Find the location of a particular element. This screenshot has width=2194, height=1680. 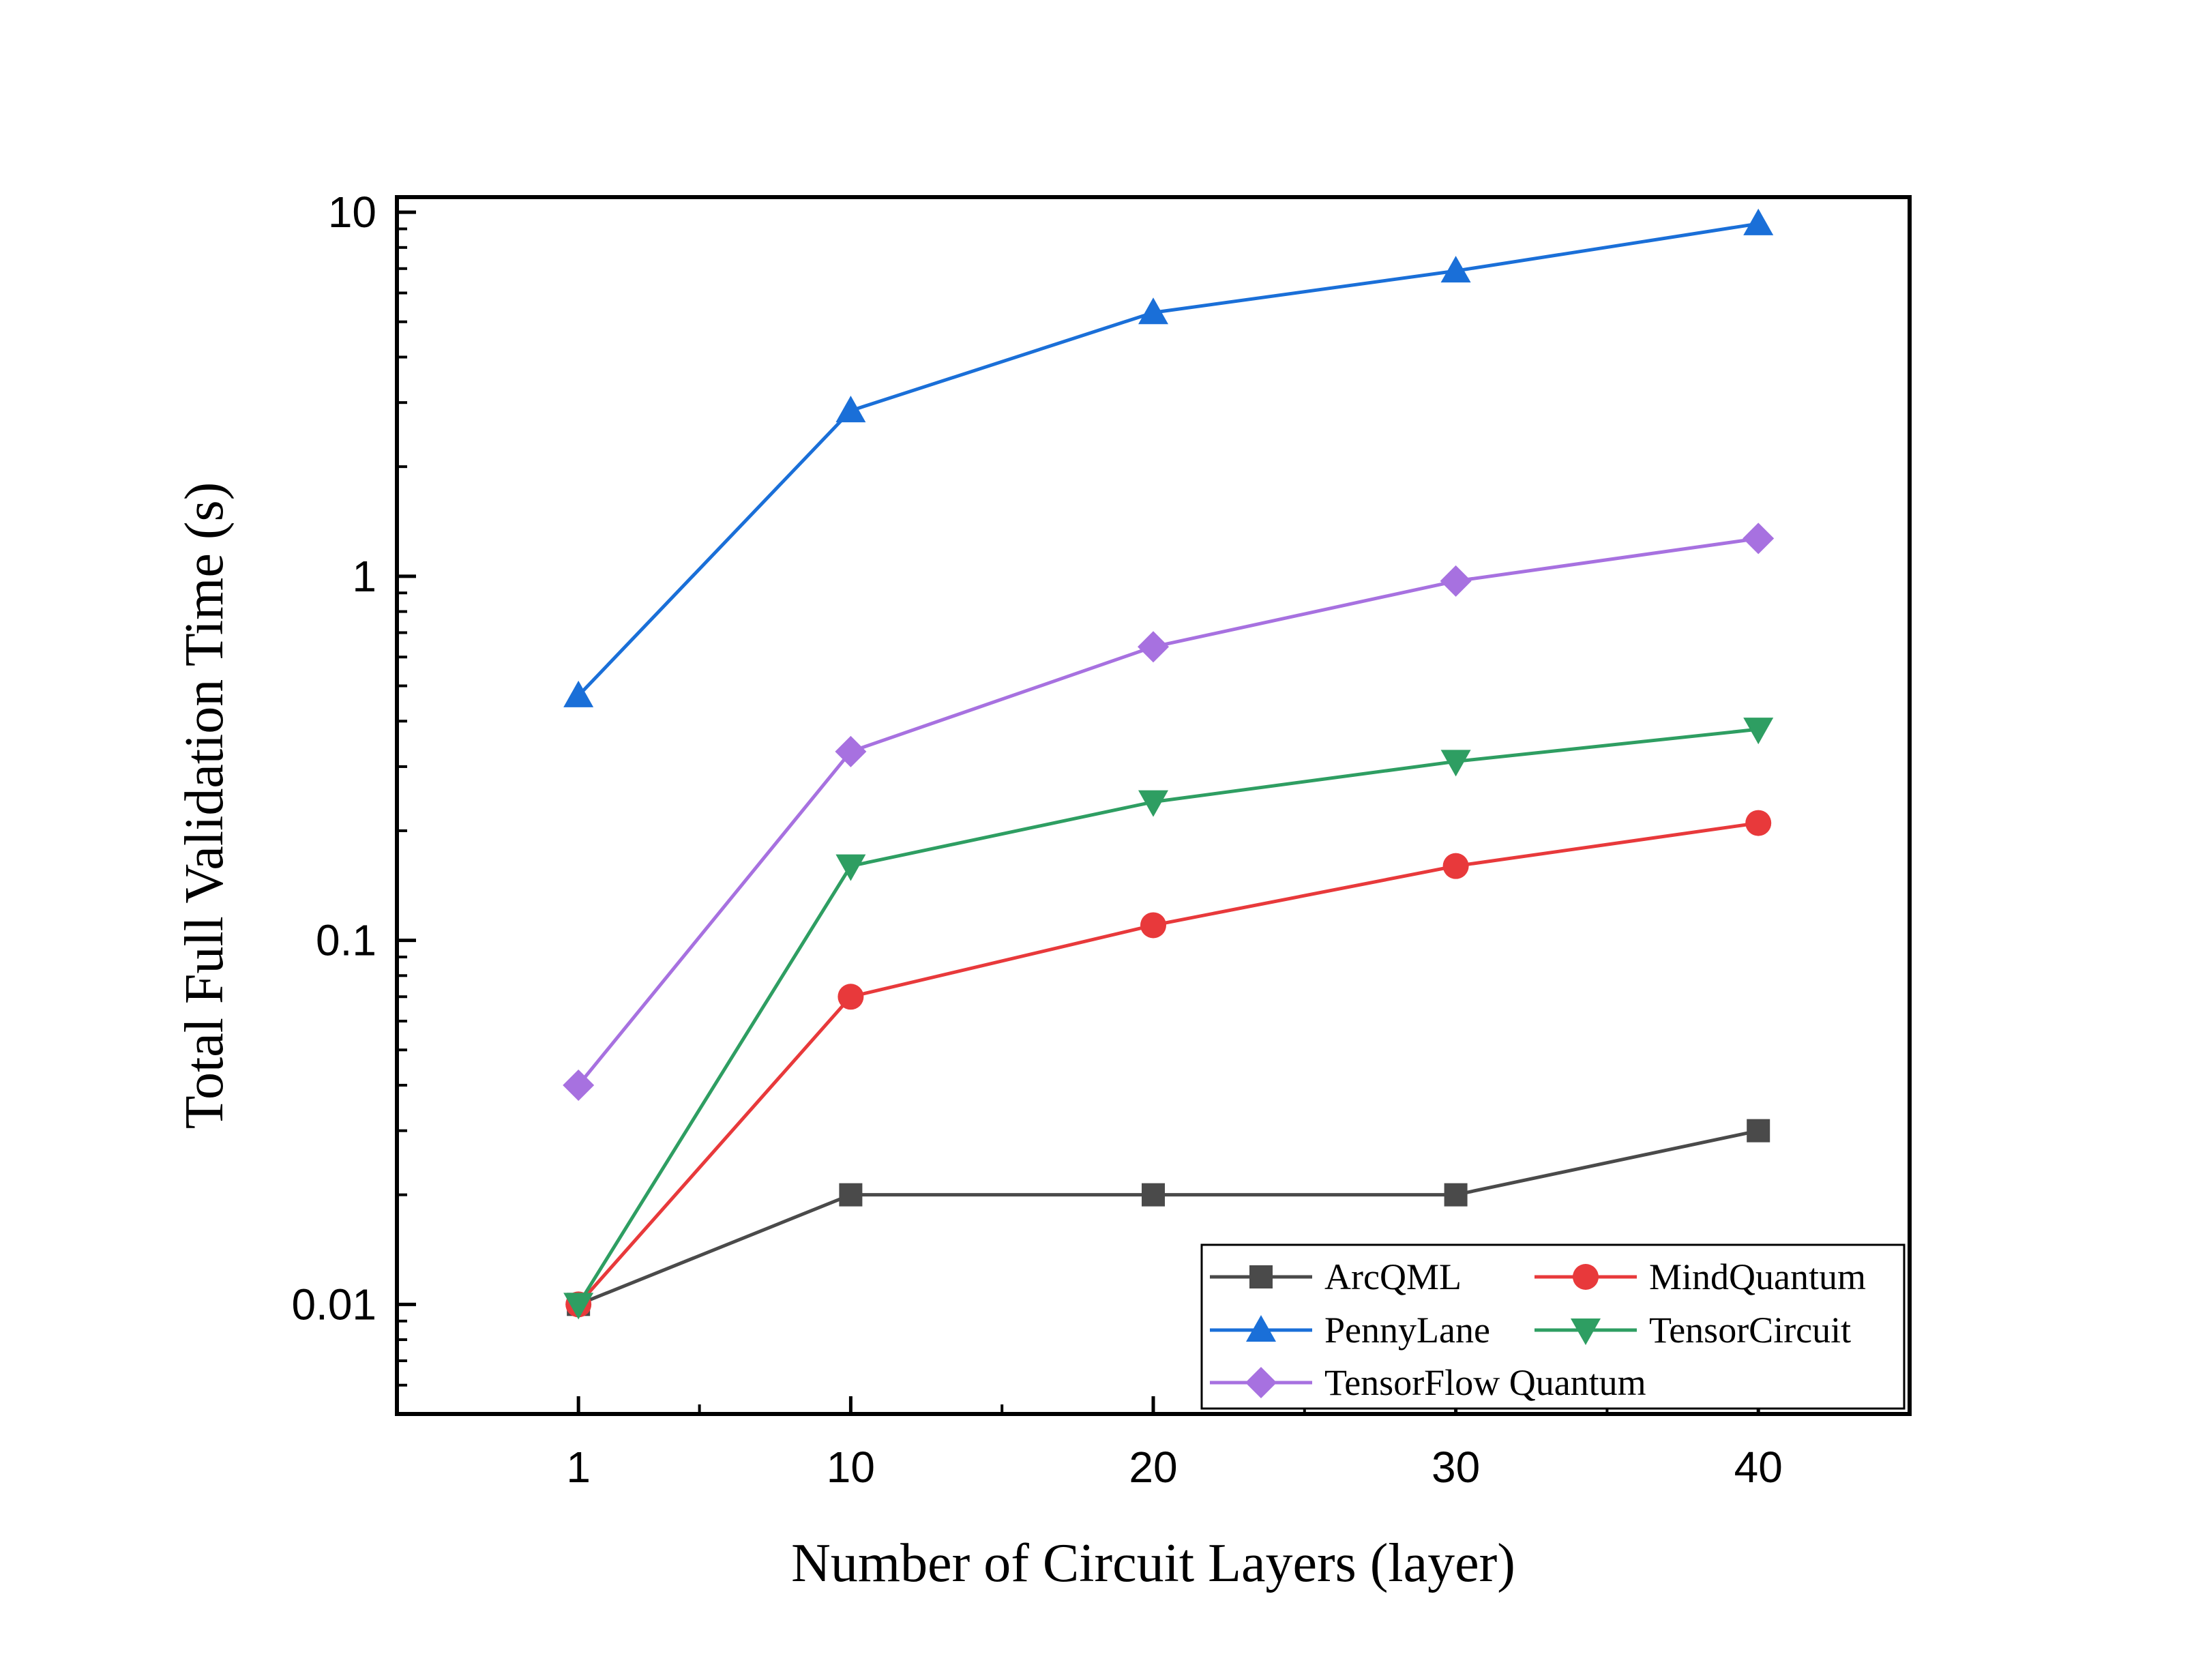

legend-item: TensorFlow Quantum is located at coordinates (1428, 1382).